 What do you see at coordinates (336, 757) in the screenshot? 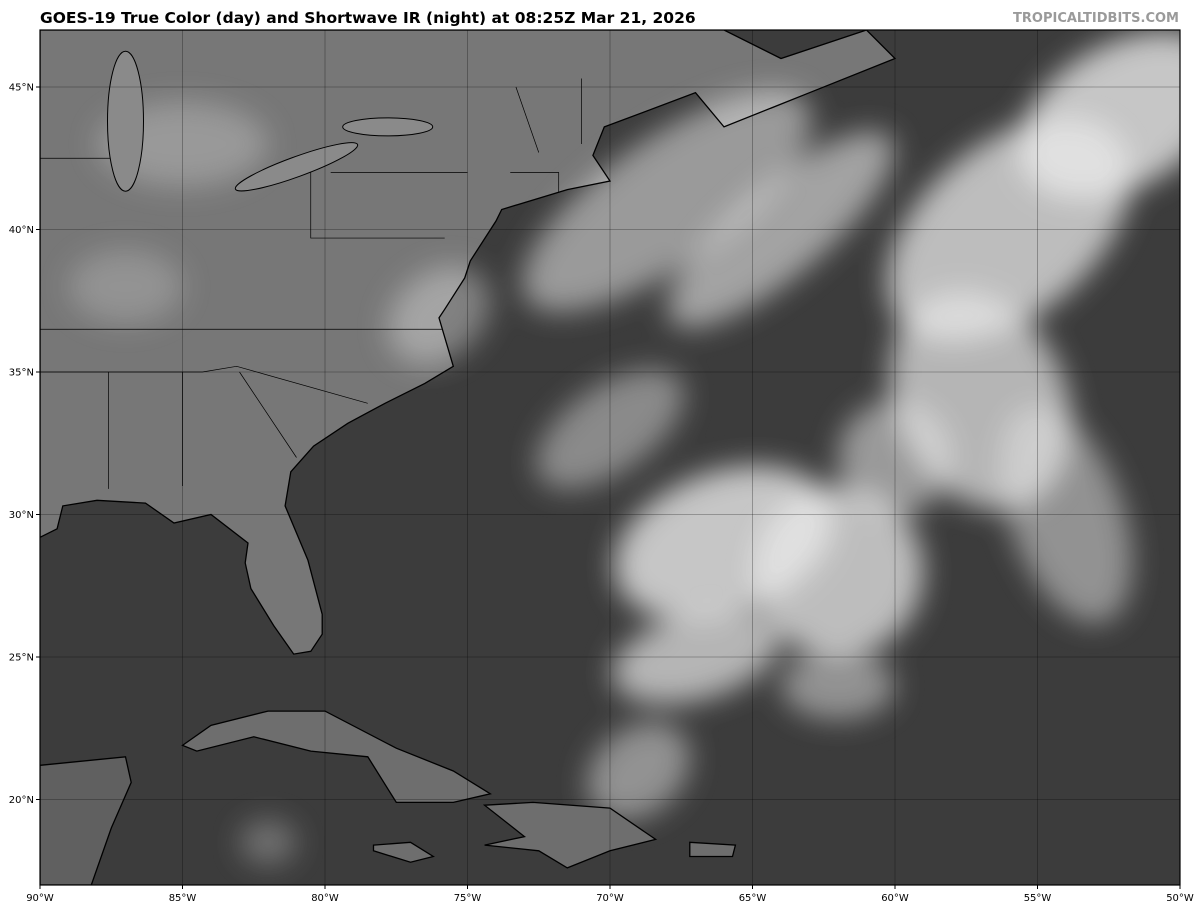
I see `island-cuba` at bounding box center [336, 757].